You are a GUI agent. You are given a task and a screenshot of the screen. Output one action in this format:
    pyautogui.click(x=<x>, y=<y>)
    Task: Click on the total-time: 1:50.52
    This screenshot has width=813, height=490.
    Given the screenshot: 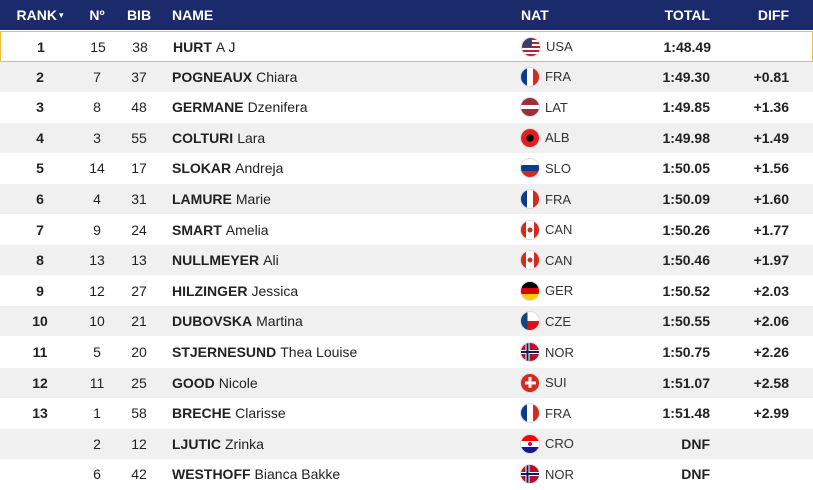 What is the action you would take?
    pyautogui.click(x=686, y=290)
    